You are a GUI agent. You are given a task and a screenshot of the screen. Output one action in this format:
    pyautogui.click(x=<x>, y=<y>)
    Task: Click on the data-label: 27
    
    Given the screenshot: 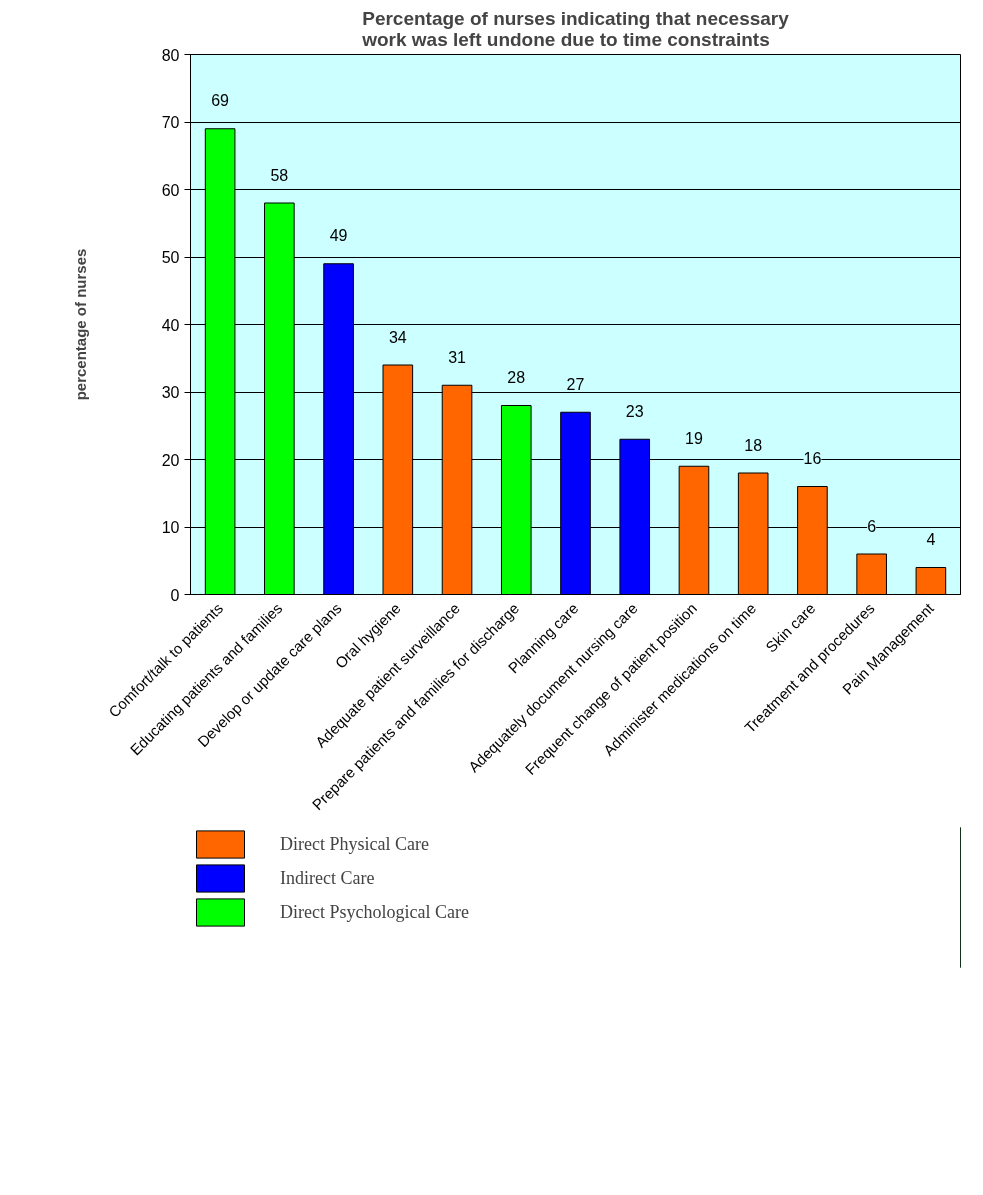 What is the action you would take?
    pyautogui.click(x=575, y=384)
    